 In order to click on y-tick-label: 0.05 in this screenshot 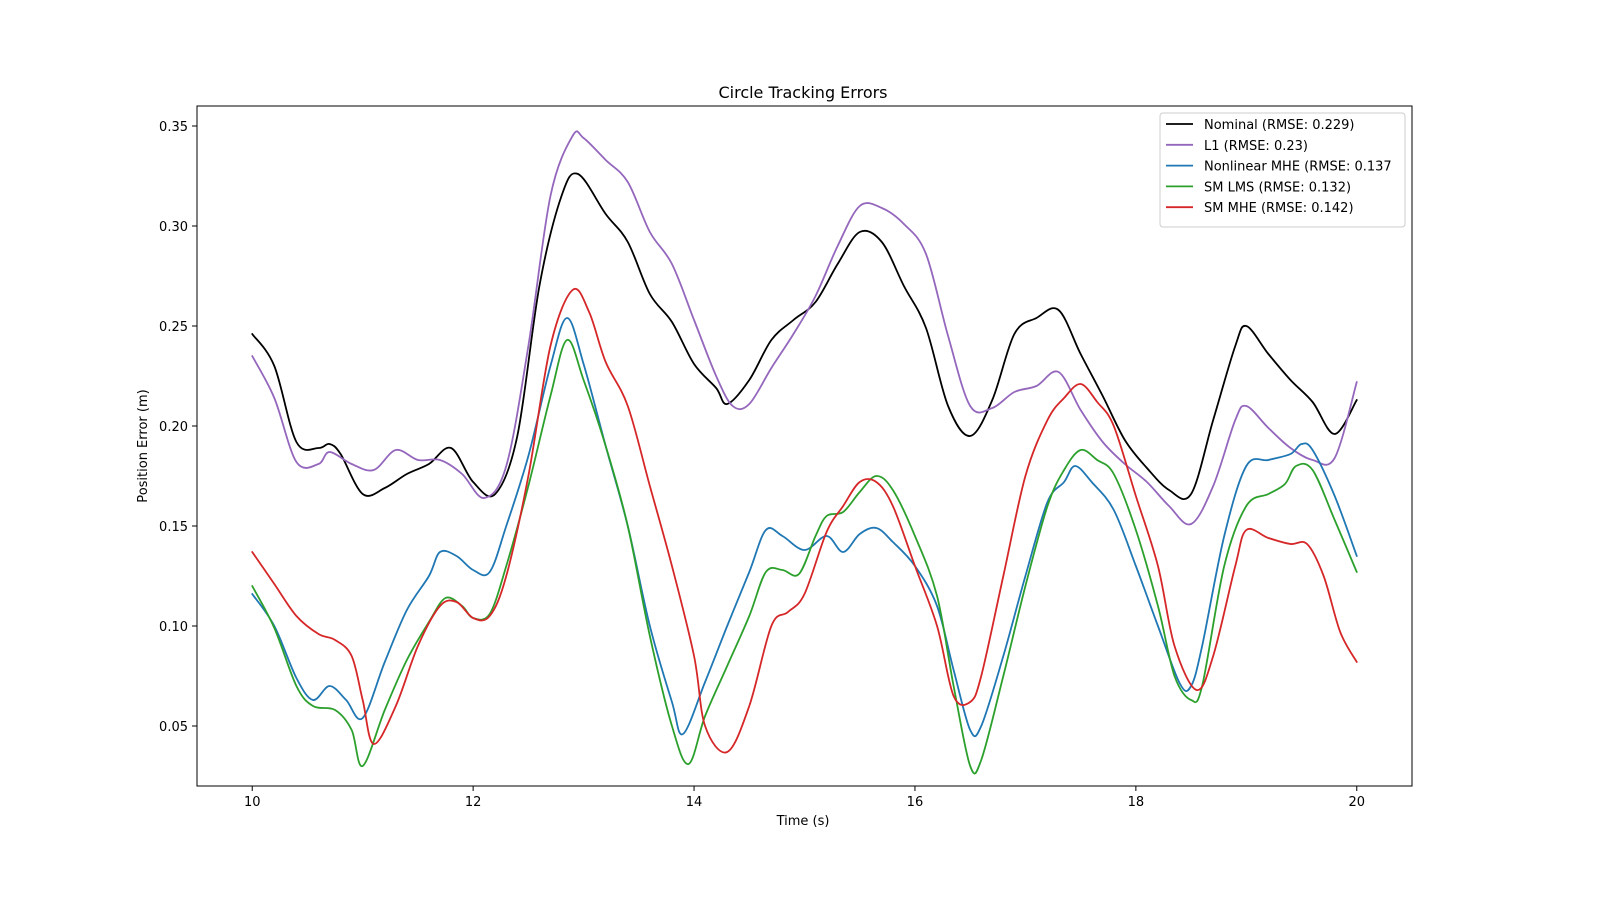, I will do `click(173, 727)`.